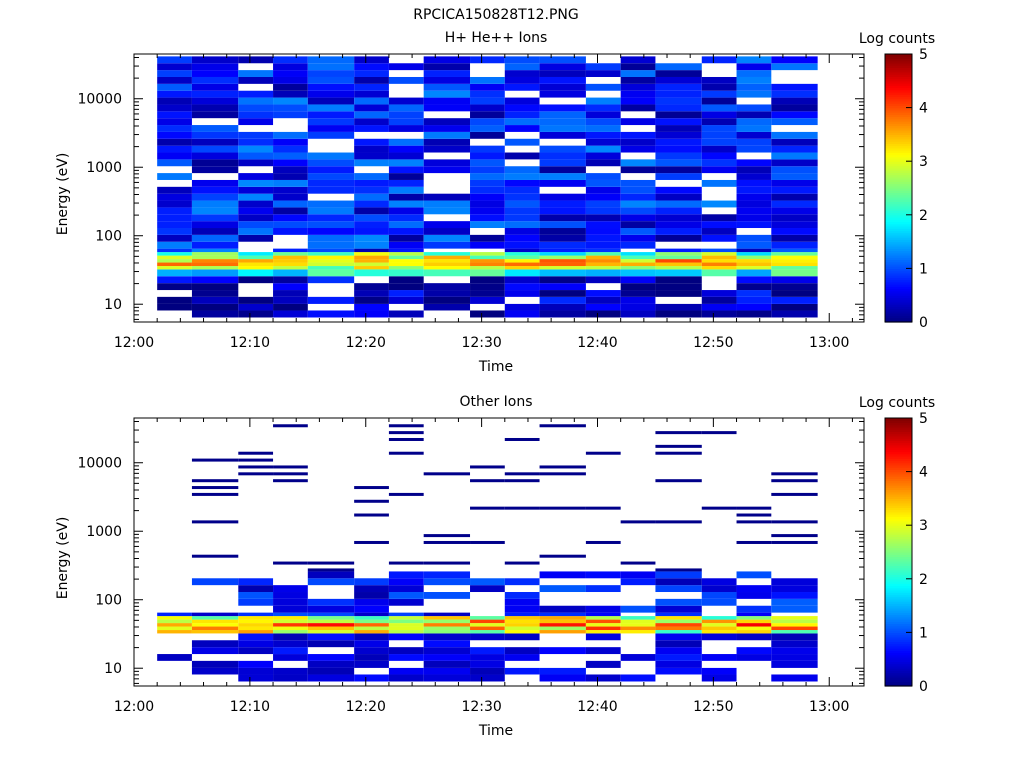 Image resolution: width=1024 pixels, height=768 pixels. What do you see at coordinates (923, 162) in the screenshot?
I see `colorbar-tick-label: 3` at bounding box center [923, 162].